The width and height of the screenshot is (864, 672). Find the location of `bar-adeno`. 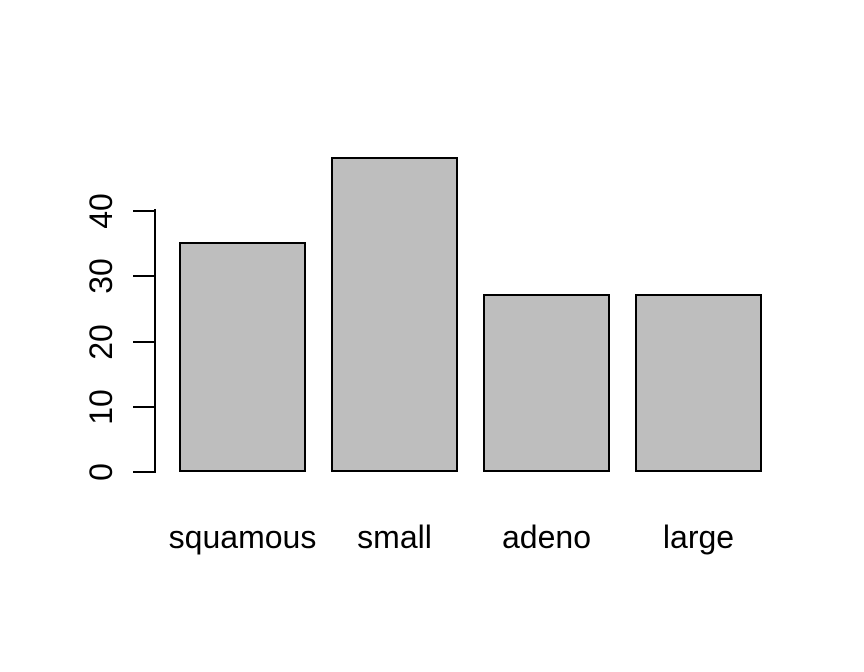

bar-adeno is located at coordinates (546, 382).